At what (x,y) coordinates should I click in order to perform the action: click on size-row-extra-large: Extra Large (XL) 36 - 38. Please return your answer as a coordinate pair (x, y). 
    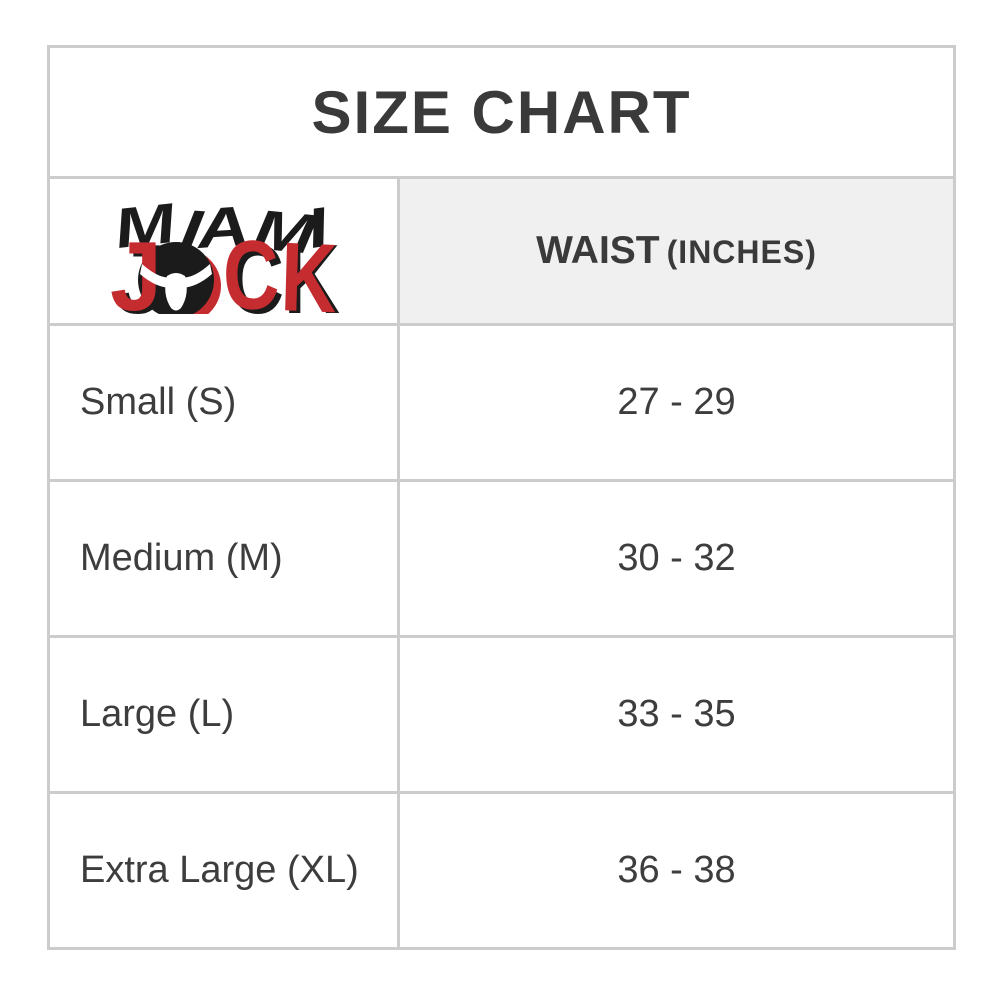
    Looking at the image, I should click on (501, 870).